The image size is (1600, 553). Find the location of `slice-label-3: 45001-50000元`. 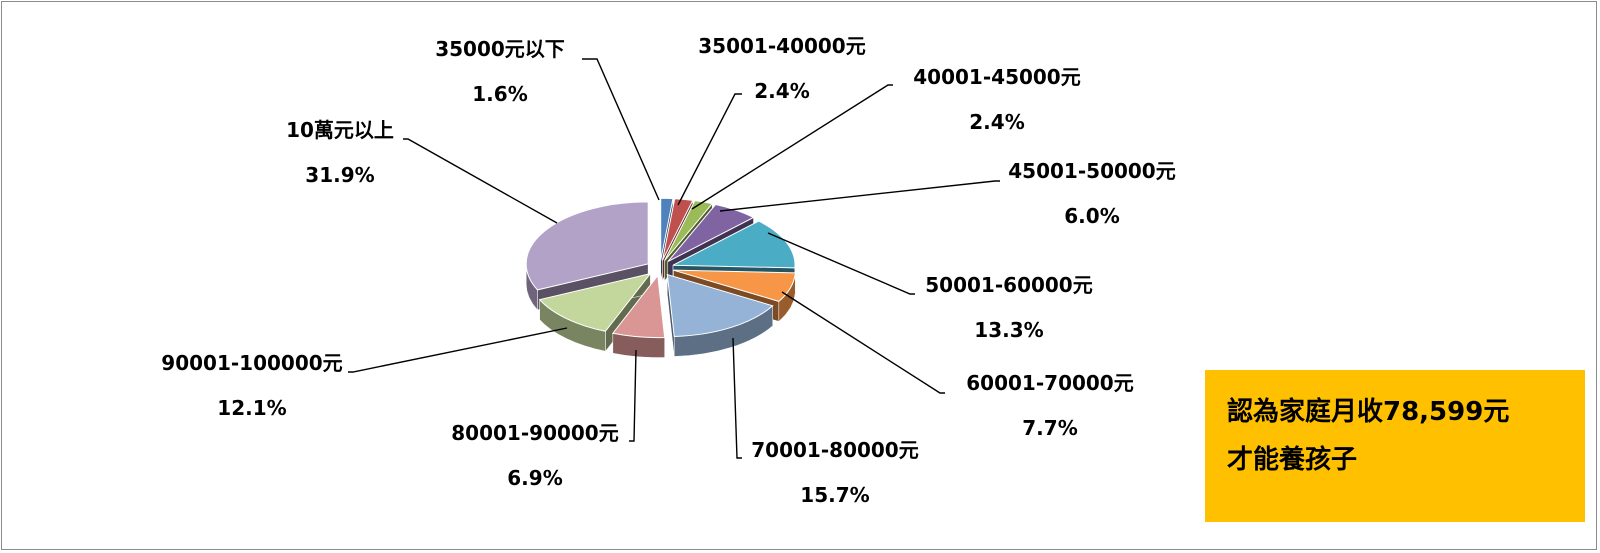

slice-label-3: 45001-50000元 is located at coordinates (1091, 171).